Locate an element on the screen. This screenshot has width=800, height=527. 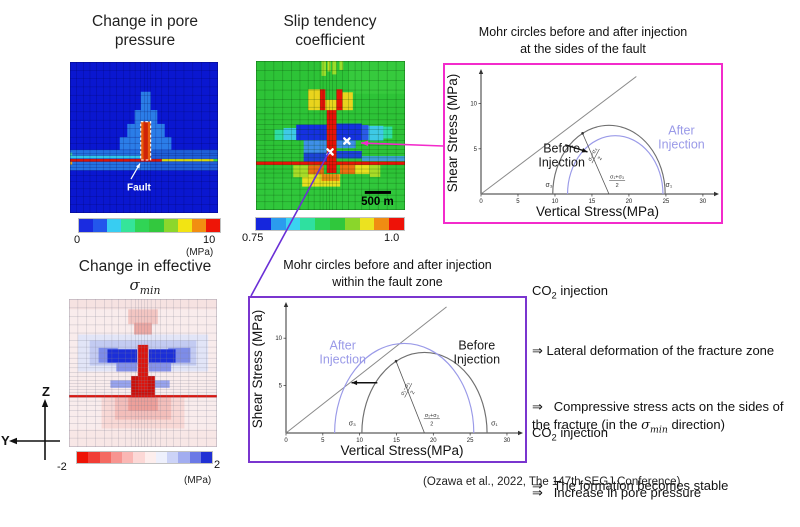
mohr-sides-title-line2: at the sides of the fault is located at coordinates (583, 49).